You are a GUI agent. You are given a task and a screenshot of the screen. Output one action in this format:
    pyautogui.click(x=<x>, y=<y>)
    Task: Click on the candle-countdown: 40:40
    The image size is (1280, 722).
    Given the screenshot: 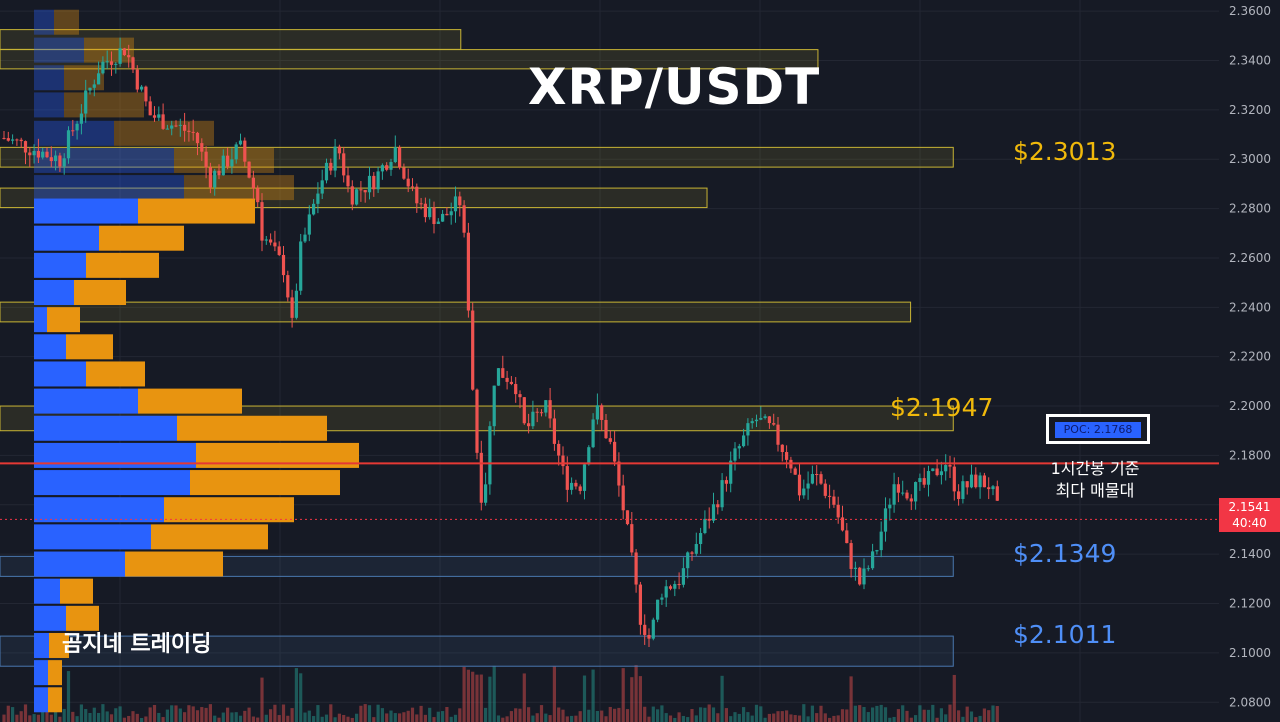 What is the action you would take?
    pyautogui.click(x=1249, y=523)
    